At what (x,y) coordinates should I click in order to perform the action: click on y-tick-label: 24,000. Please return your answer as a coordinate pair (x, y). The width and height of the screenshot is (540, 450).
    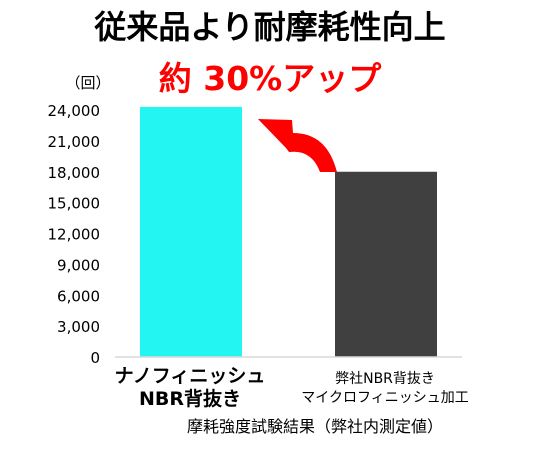
    Looking at the image, I should click on (74, 111).